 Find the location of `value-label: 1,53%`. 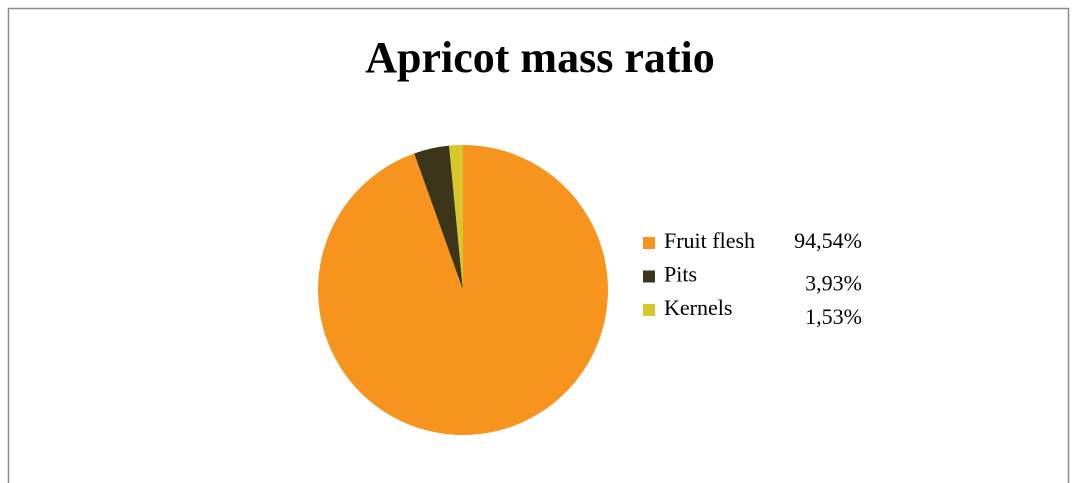

value-label: 1,53% is located at coordinates (833, 316).